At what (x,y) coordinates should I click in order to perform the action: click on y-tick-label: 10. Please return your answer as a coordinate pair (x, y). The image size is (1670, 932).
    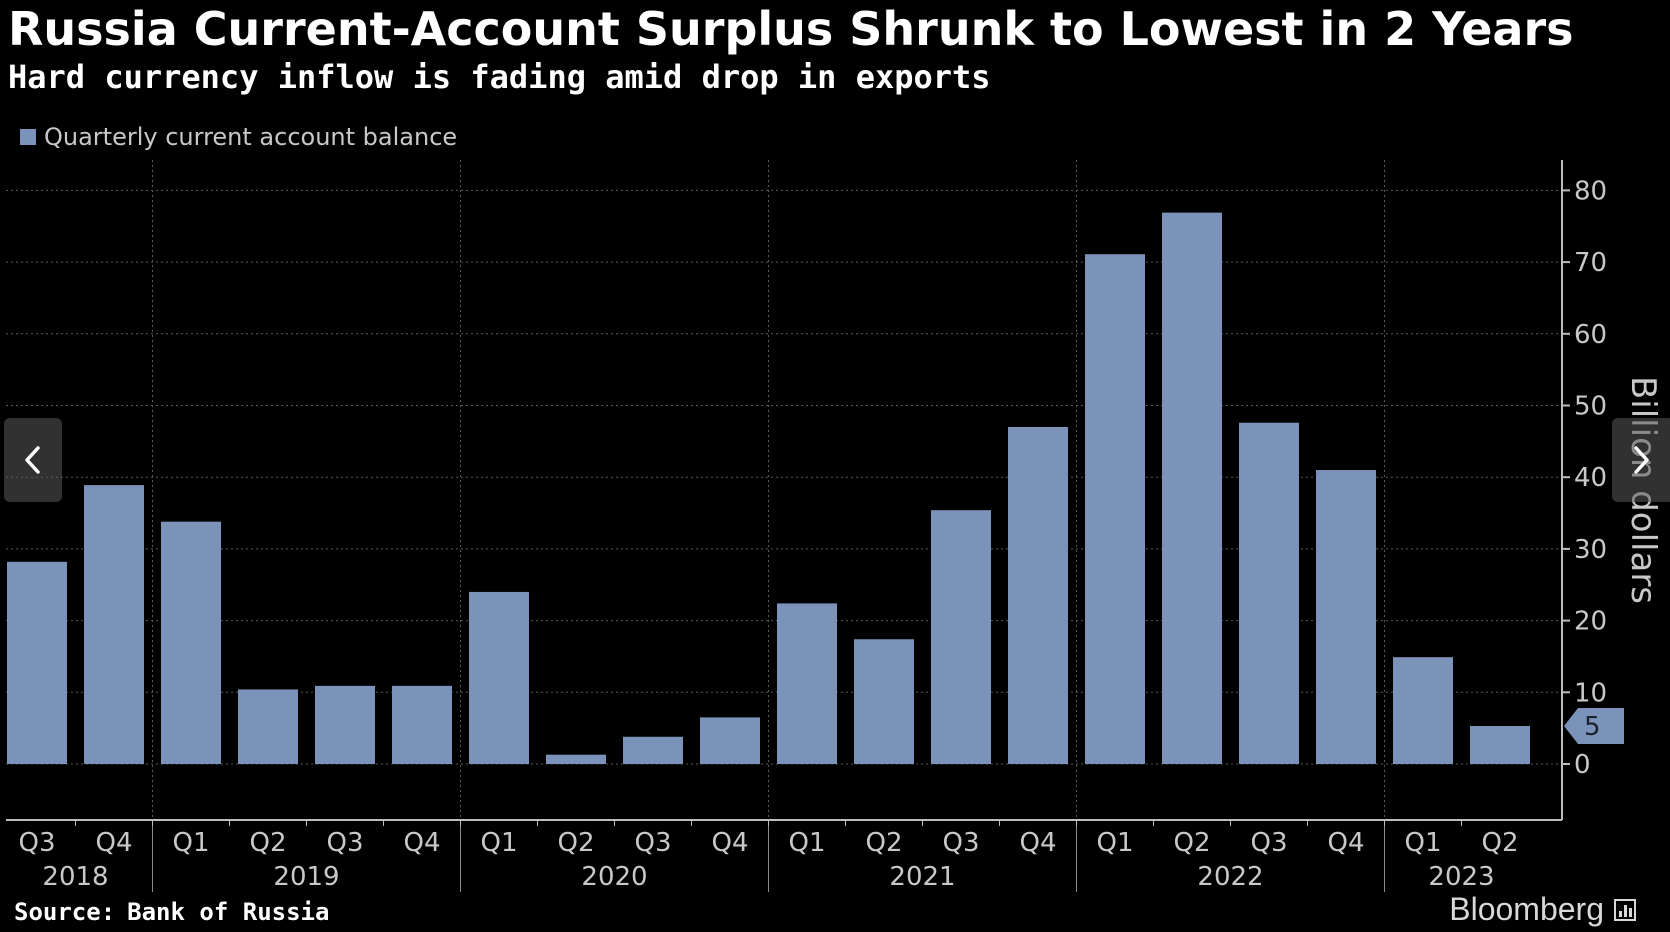
    Looking at the image, I should click on (1590, 693).